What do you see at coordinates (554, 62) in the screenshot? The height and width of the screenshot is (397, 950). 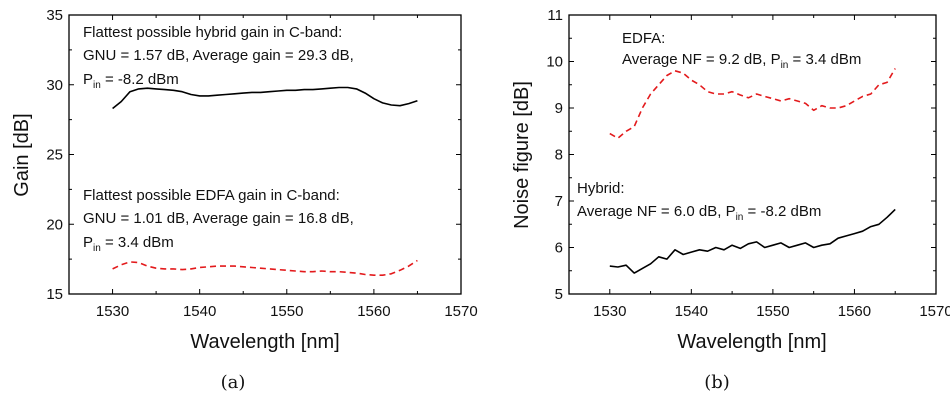 I see `y-tick-label: 10` at bounding box center [554, 62].